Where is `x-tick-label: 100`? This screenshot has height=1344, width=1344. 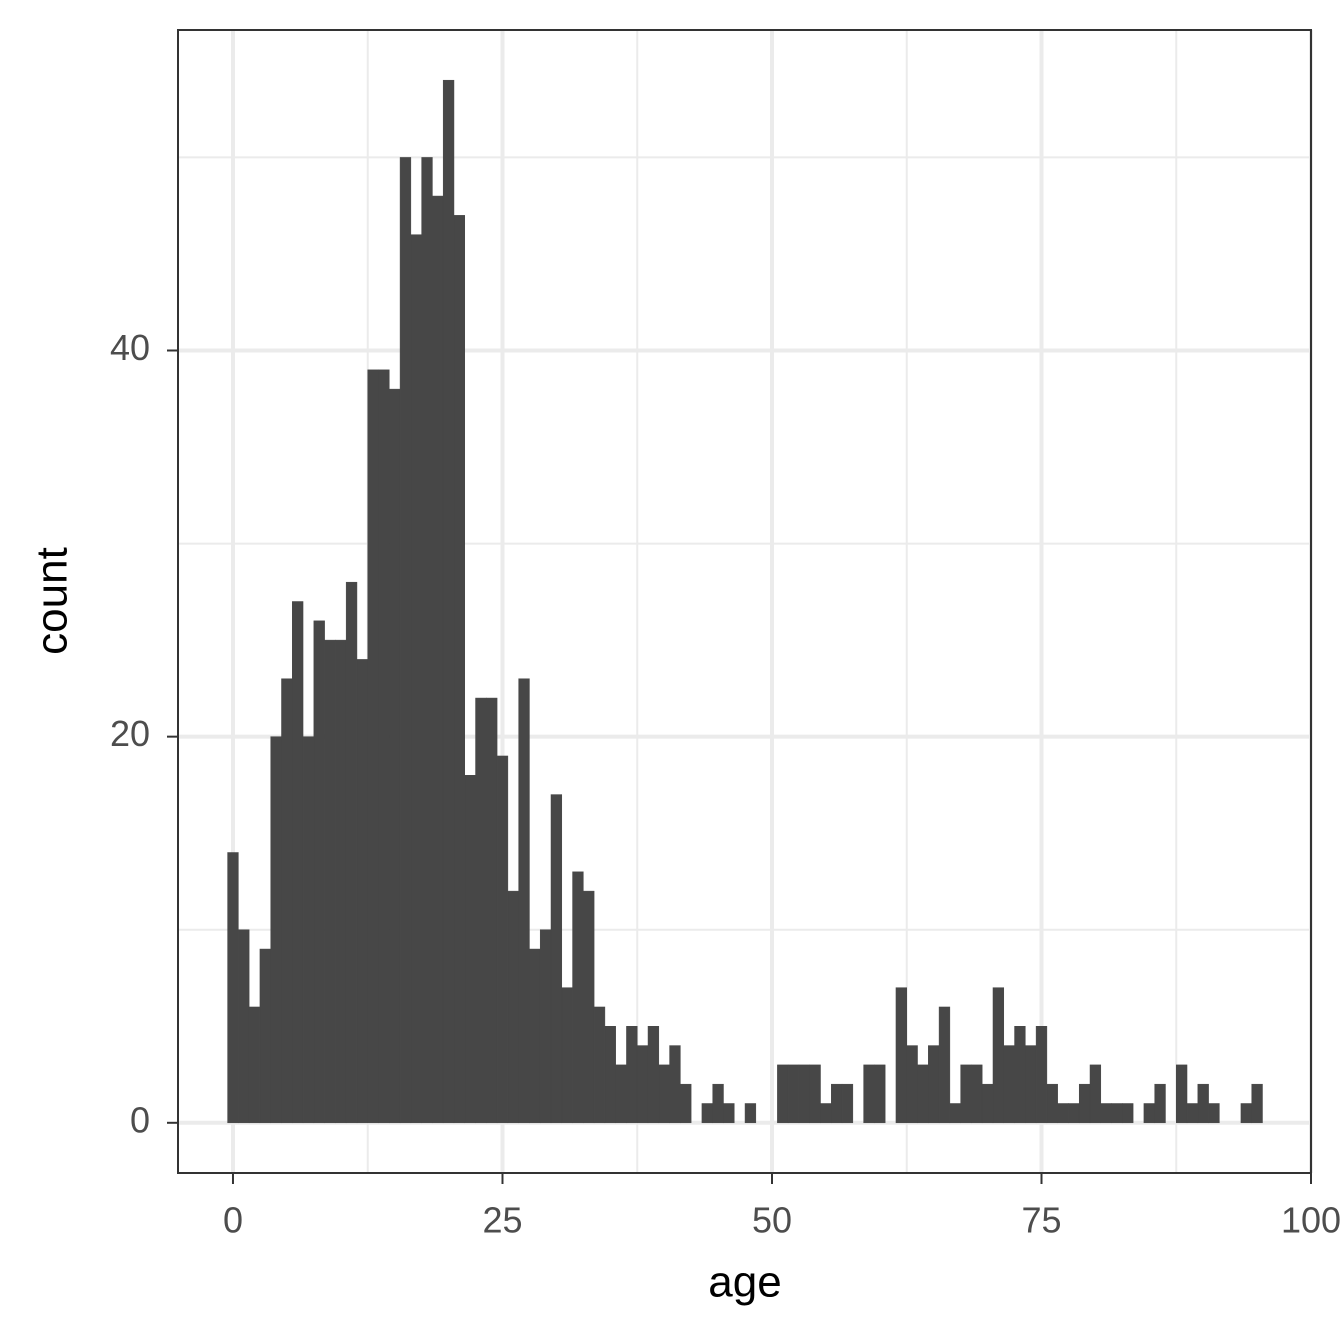 x-tick-label: 100 is located at coordinates (1311, 1220).